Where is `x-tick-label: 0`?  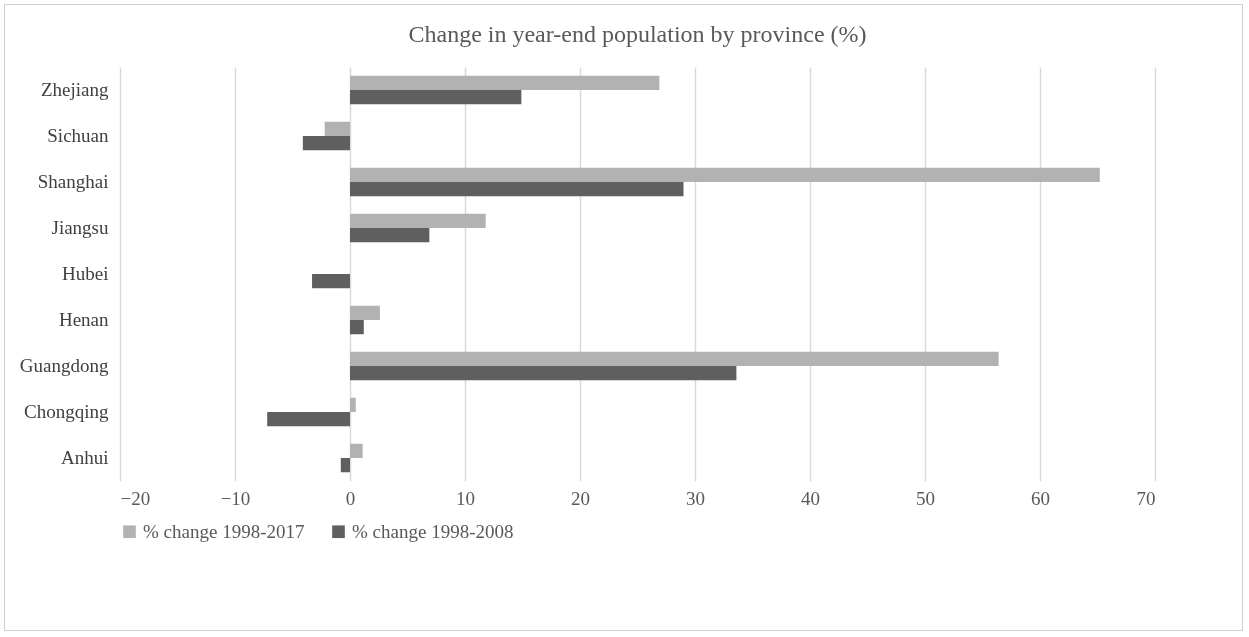
x-tick-label: 0 is located at coordinates (350, 498).